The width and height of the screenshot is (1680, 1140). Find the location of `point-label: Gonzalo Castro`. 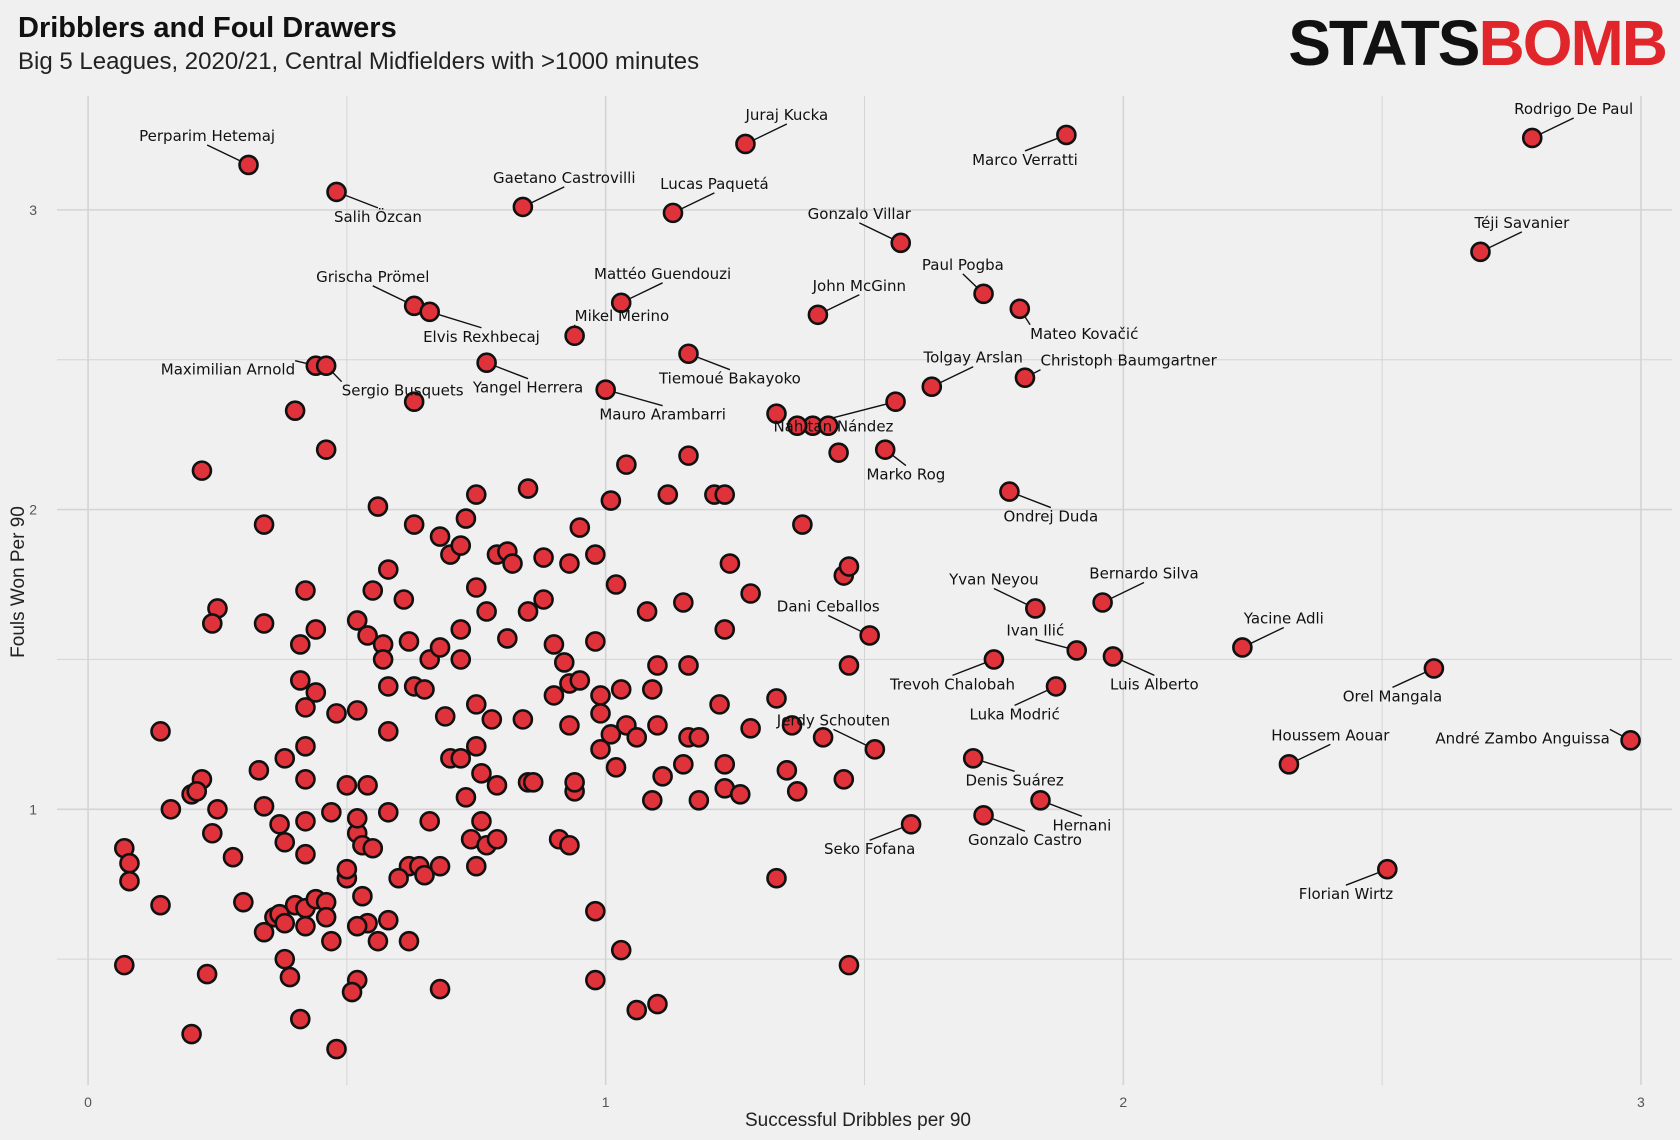

point-label: Gonzalo Castro is located at coordinates (1025, 840).